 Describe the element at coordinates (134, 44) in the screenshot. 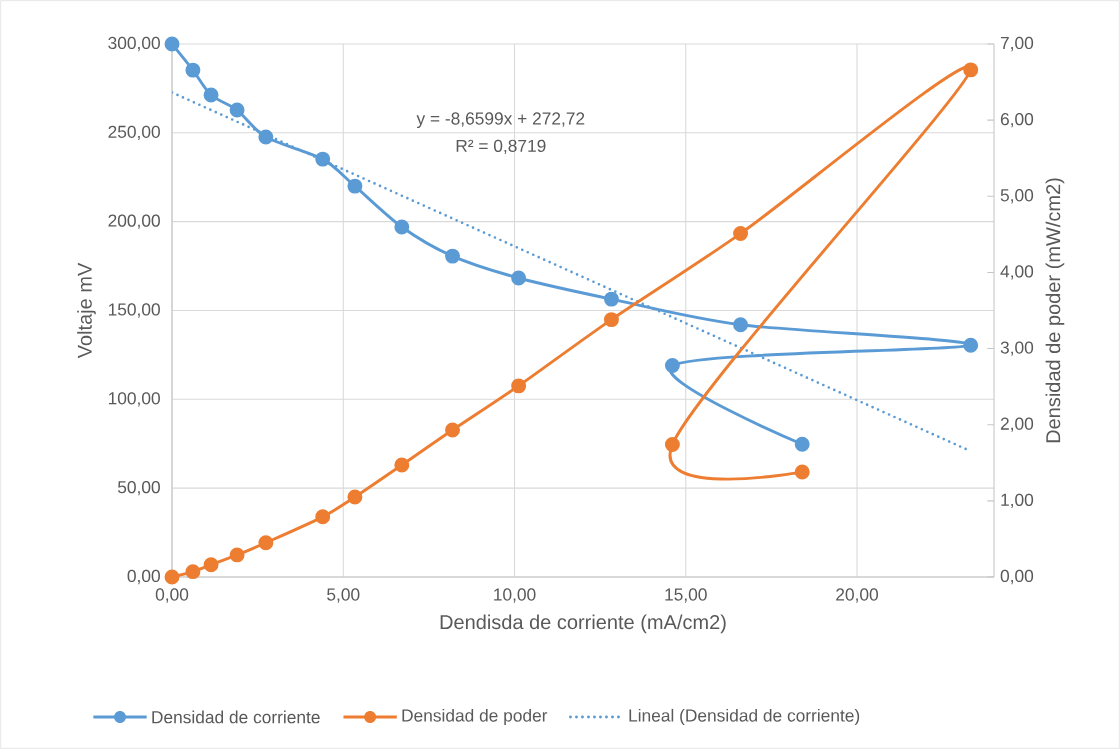

I see `y-tick-label: 300,00` at that location.